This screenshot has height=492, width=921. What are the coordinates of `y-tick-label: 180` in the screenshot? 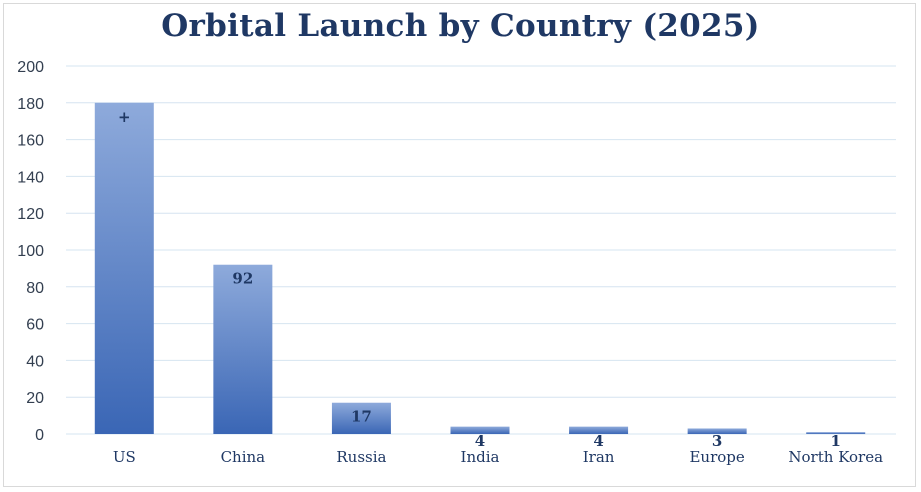 It's located at (30, 104).